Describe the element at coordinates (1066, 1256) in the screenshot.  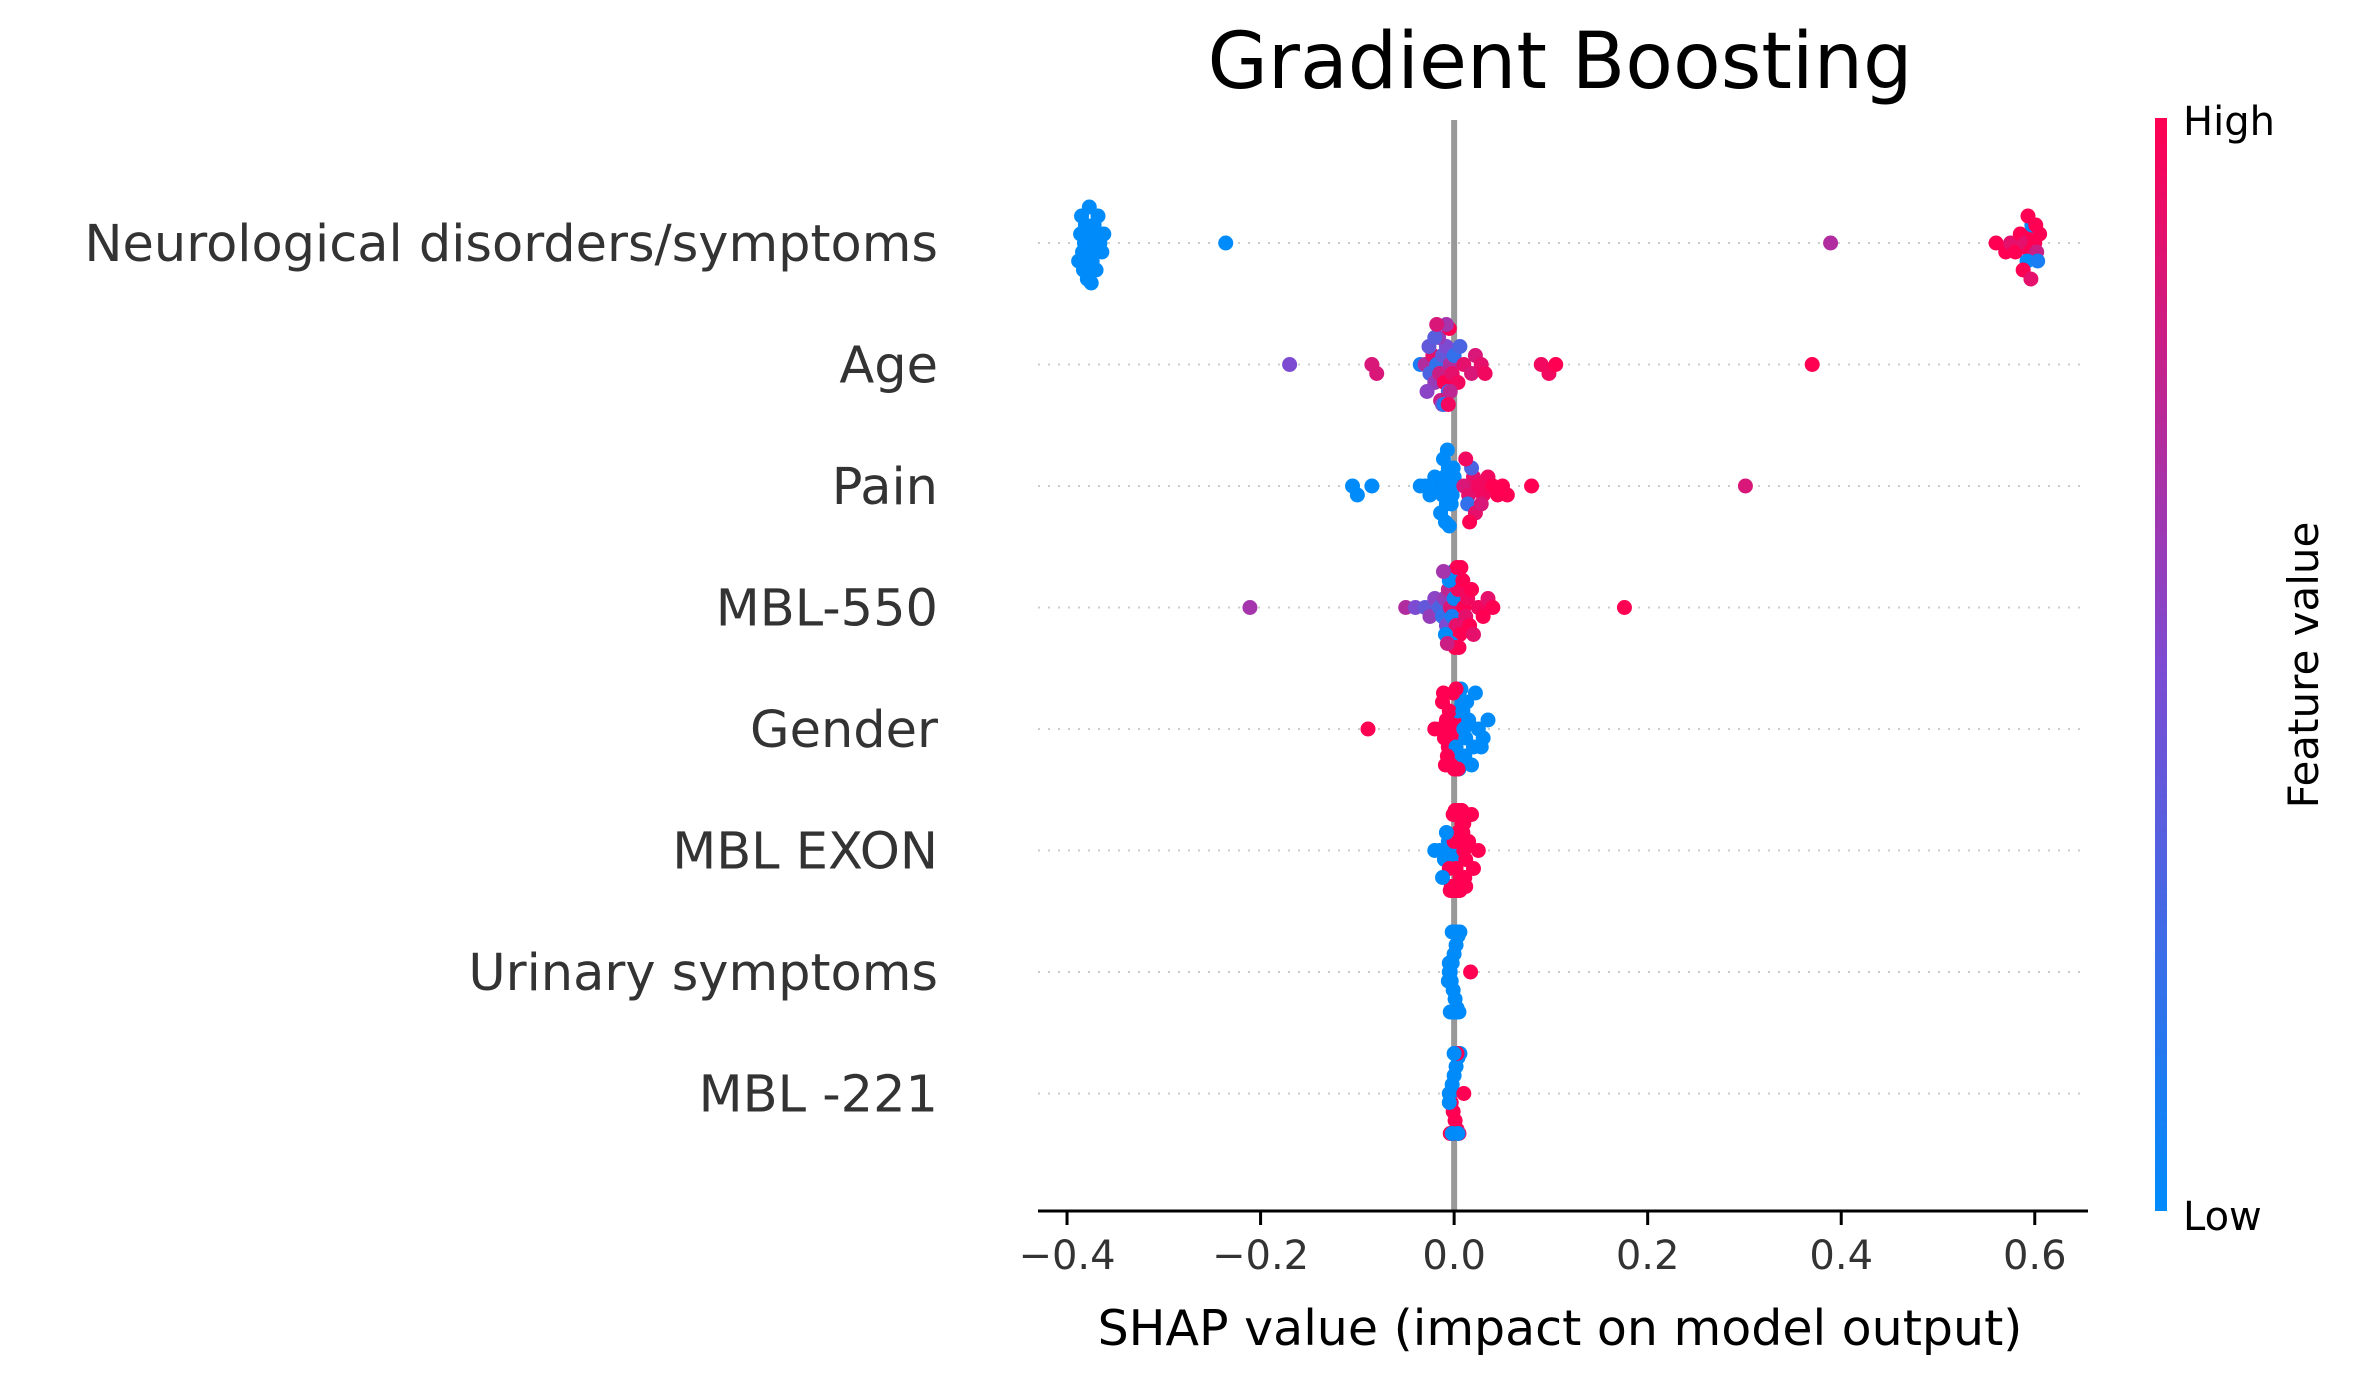
I see `x-tick-label: −0.4` at that location.